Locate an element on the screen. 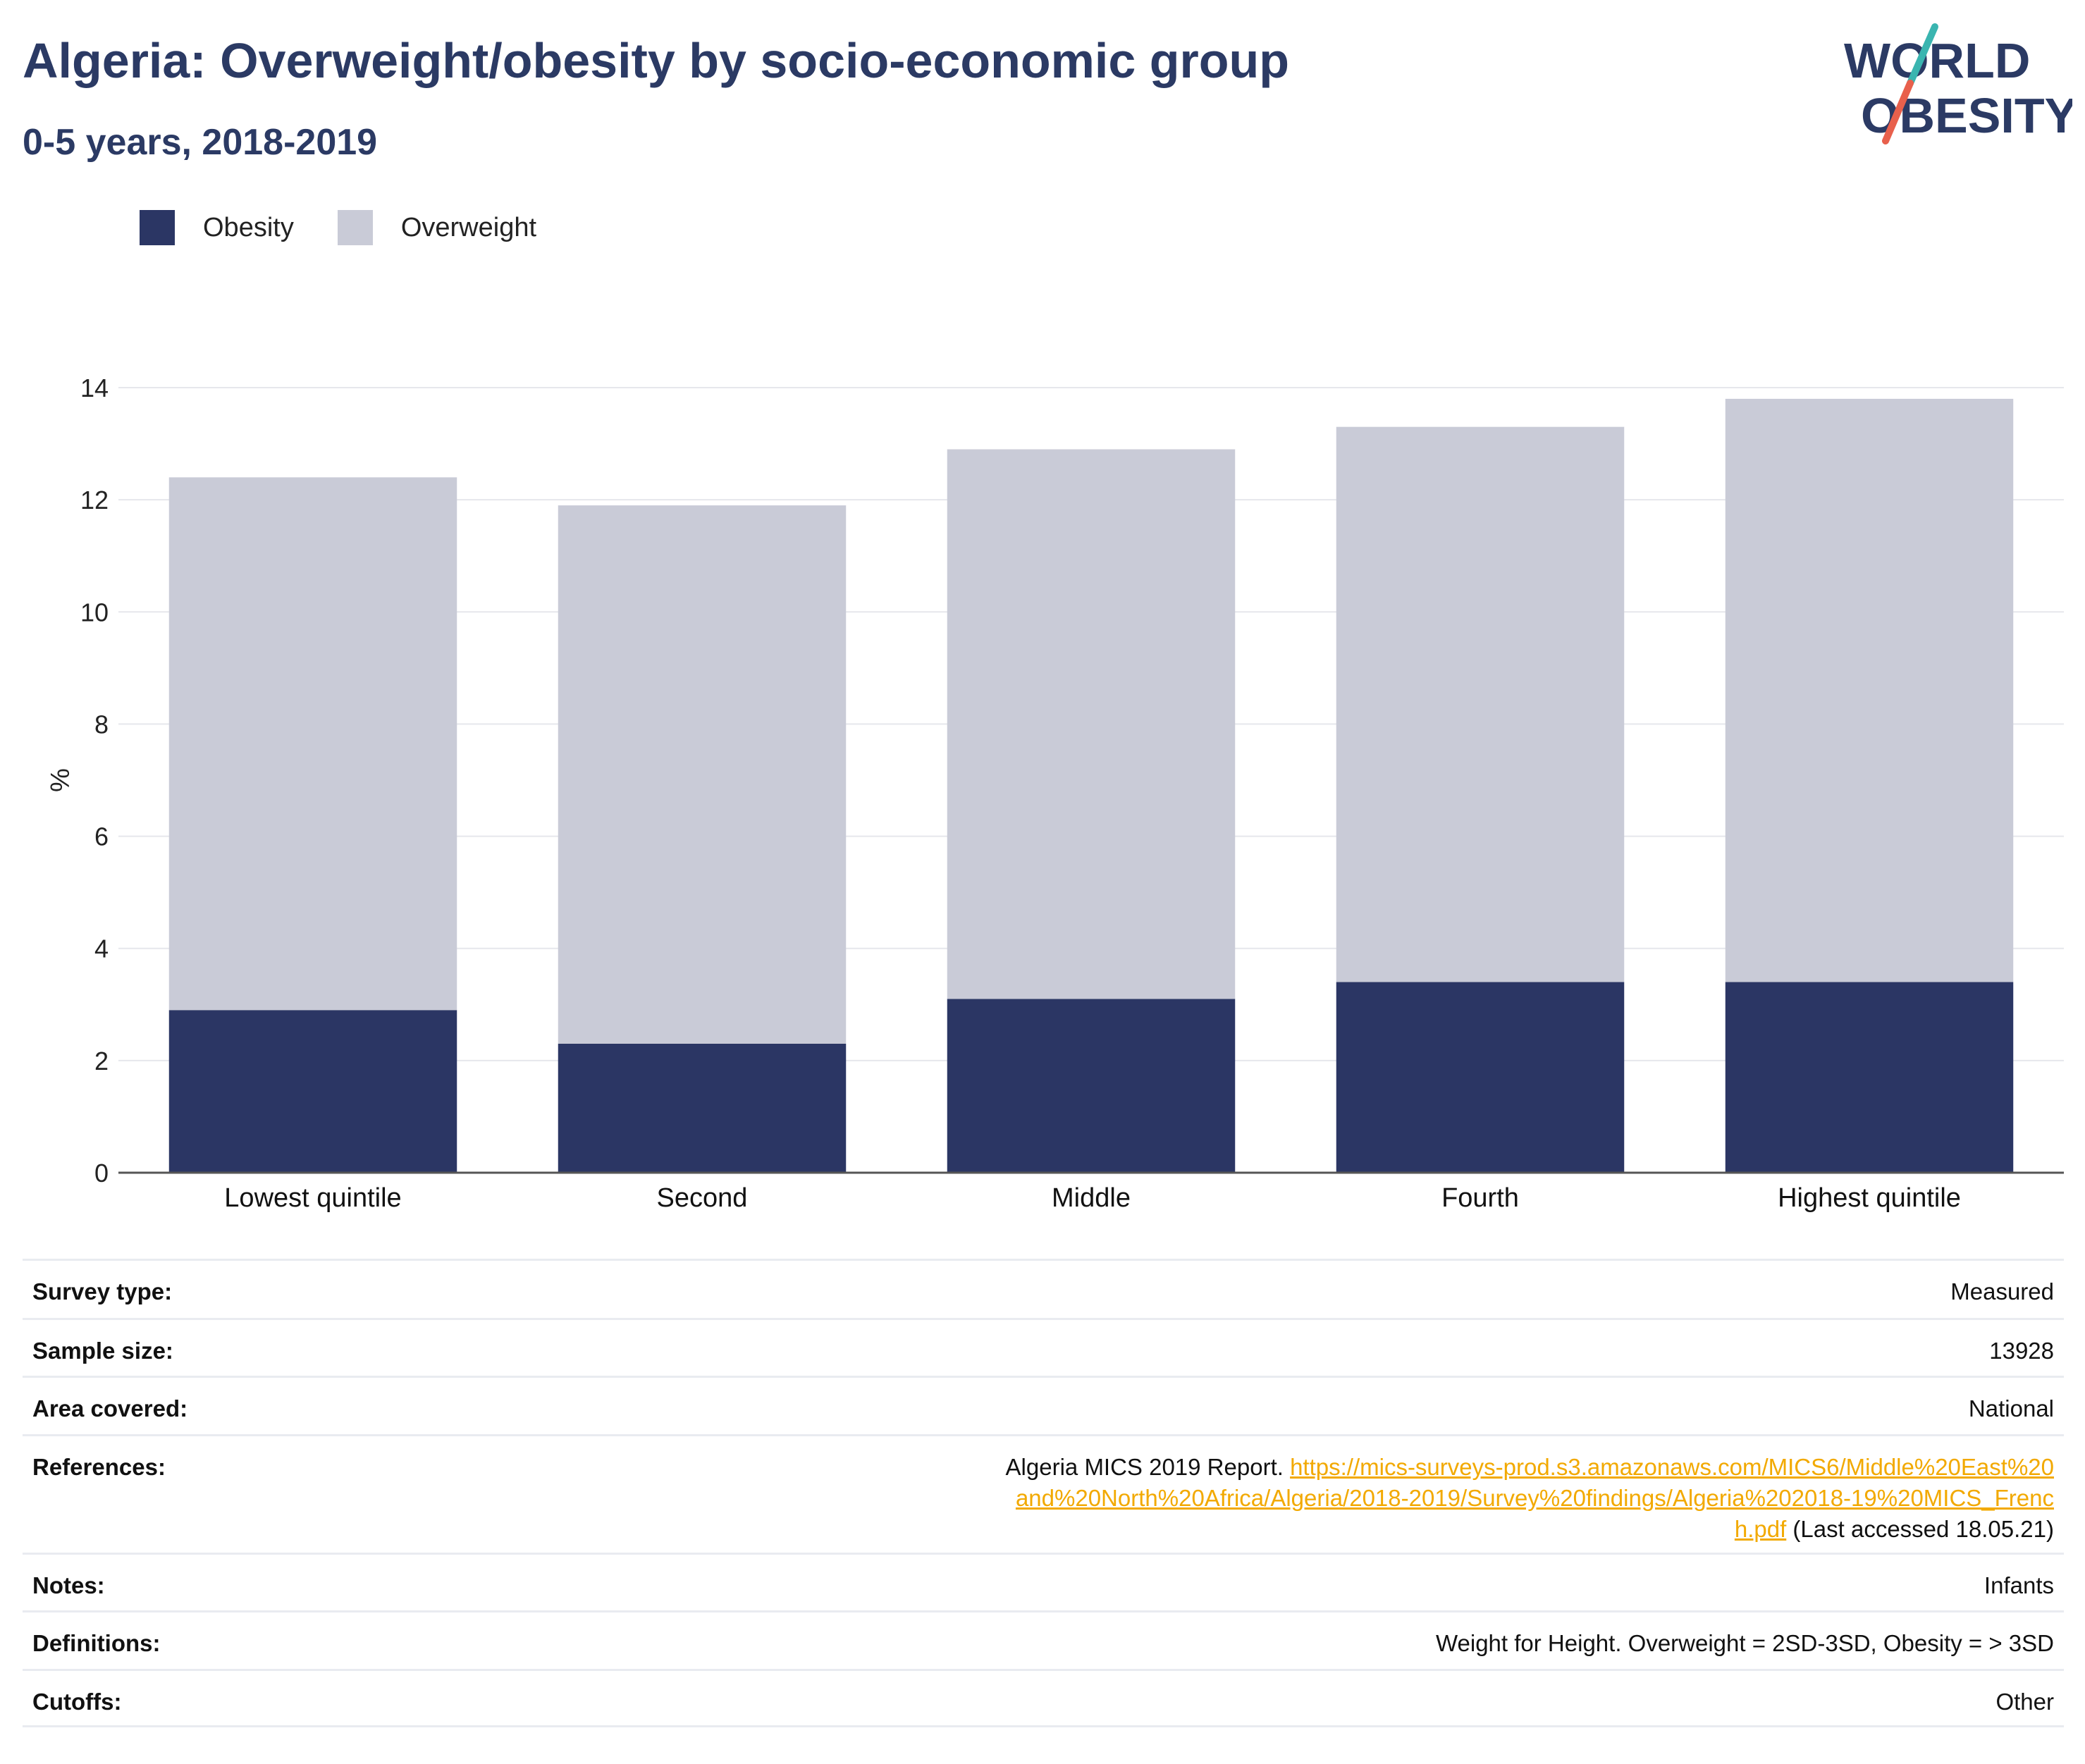 This screenshot has width=2085, height=1764. meta-row-area-covered: Area covered: National is located at coordinates (1043, 1405).